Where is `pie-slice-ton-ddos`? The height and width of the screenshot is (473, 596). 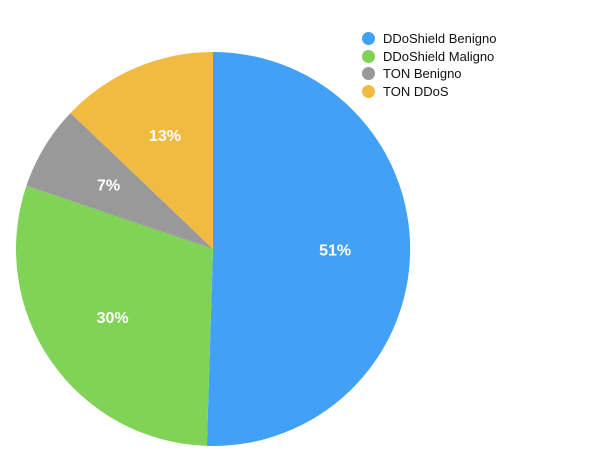 pie-slice-ton-ddos is located at coordinates (142, 150).